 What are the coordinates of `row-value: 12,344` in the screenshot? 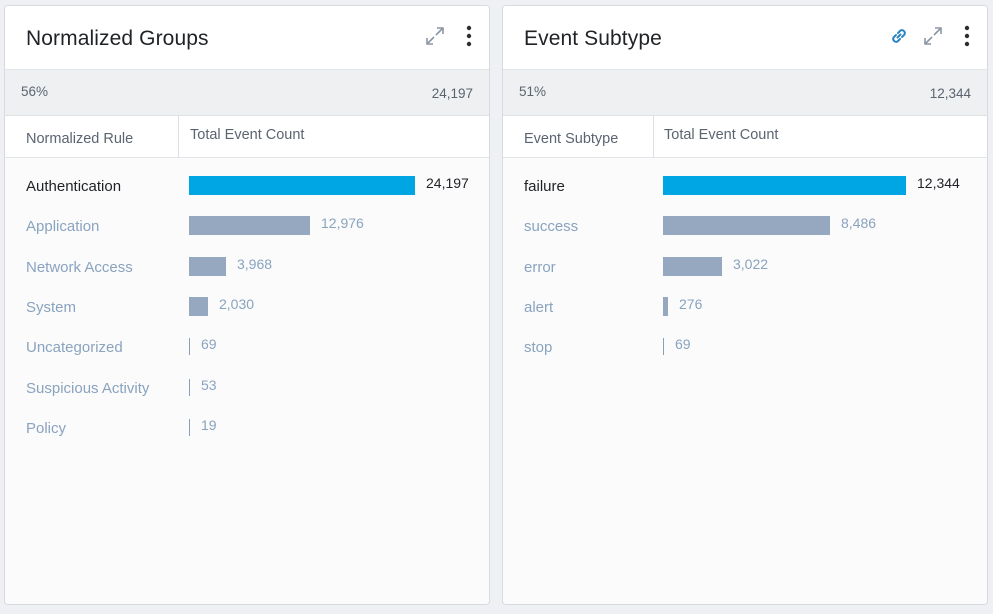 It's located at (938, 183).